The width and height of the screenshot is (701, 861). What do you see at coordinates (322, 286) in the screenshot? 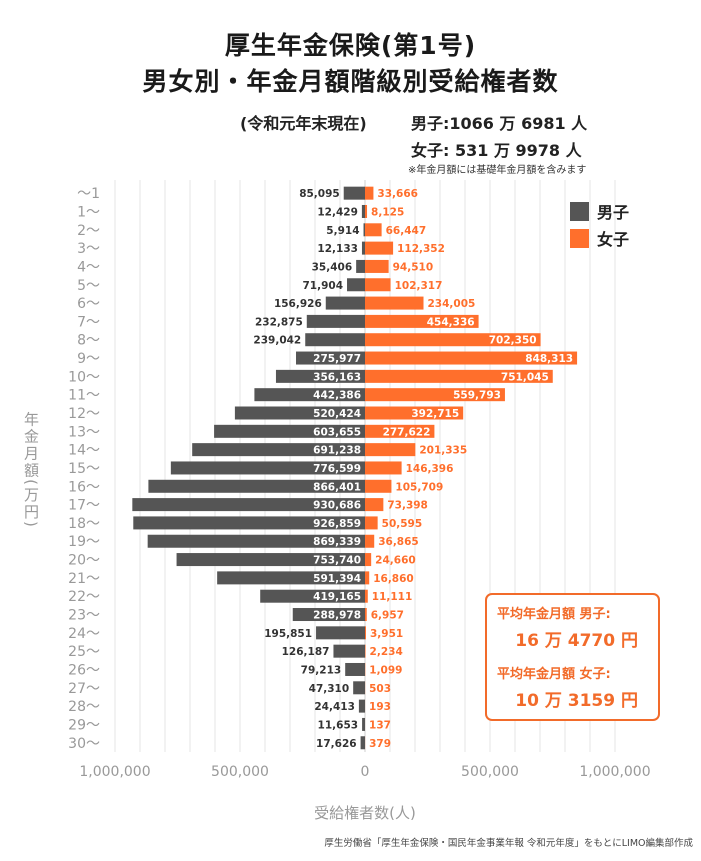
I see `male-value-label: 71,904` at bounding box center [322, 286].